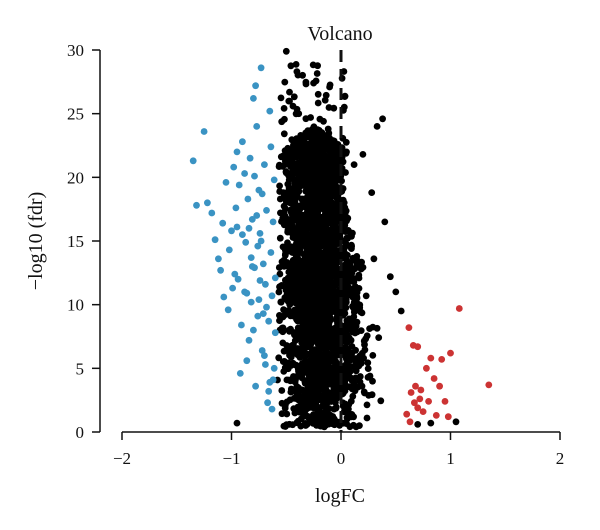  What do you see at coordinates (340, 496) in the screenshot?
I see `x-axis-title: logFC` at bounding box center [340, 496].